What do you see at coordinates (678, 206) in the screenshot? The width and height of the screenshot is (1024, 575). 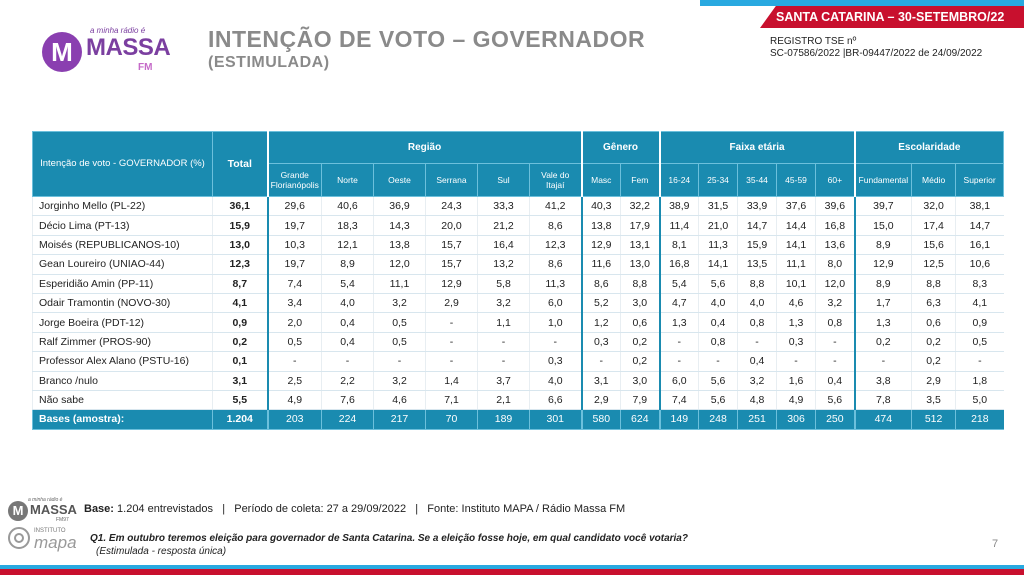 I see `cell-value: 38,9` at bounding box center [678, 206].